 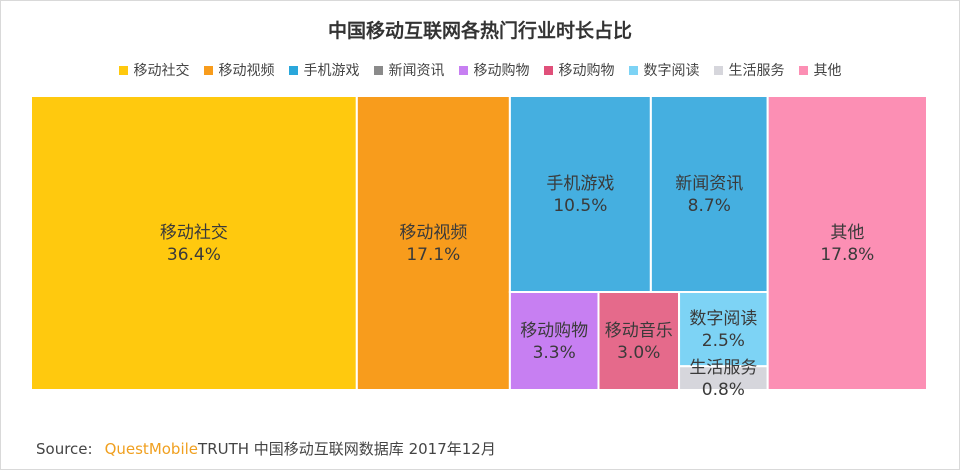 I want to click on legend-label: 其他, so click(x=827, y=71).